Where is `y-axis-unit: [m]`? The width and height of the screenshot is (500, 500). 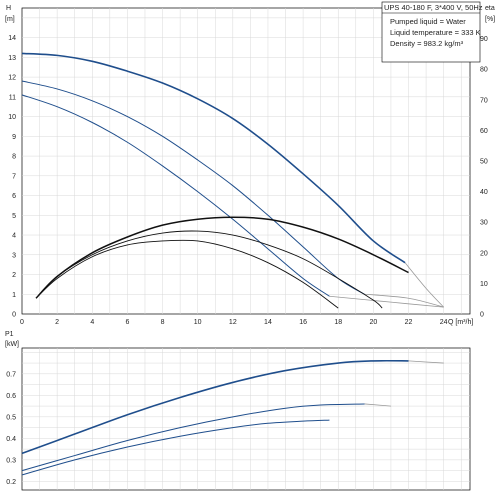 y-axis-unit: [m] is located at coordinates (10, 19).